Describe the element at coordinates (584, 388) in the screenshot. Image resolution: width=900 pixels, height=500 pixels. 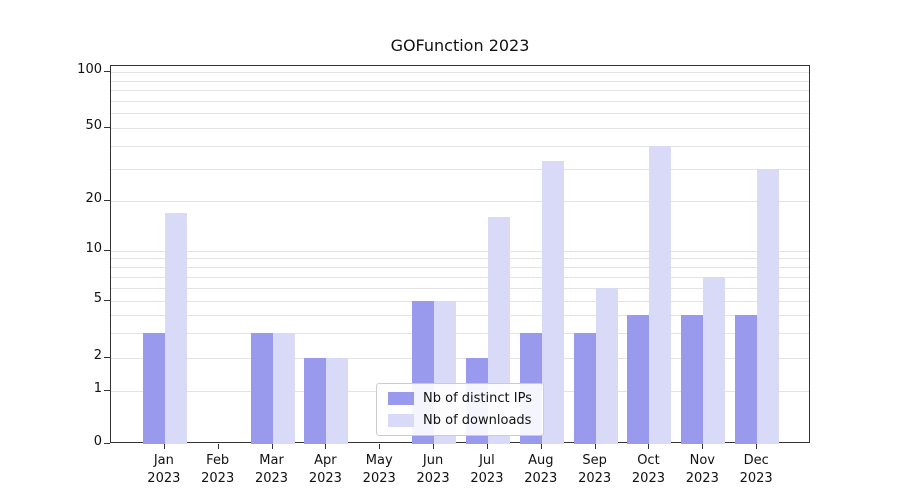
I see `bar-distinct-ips-sep` at that location.